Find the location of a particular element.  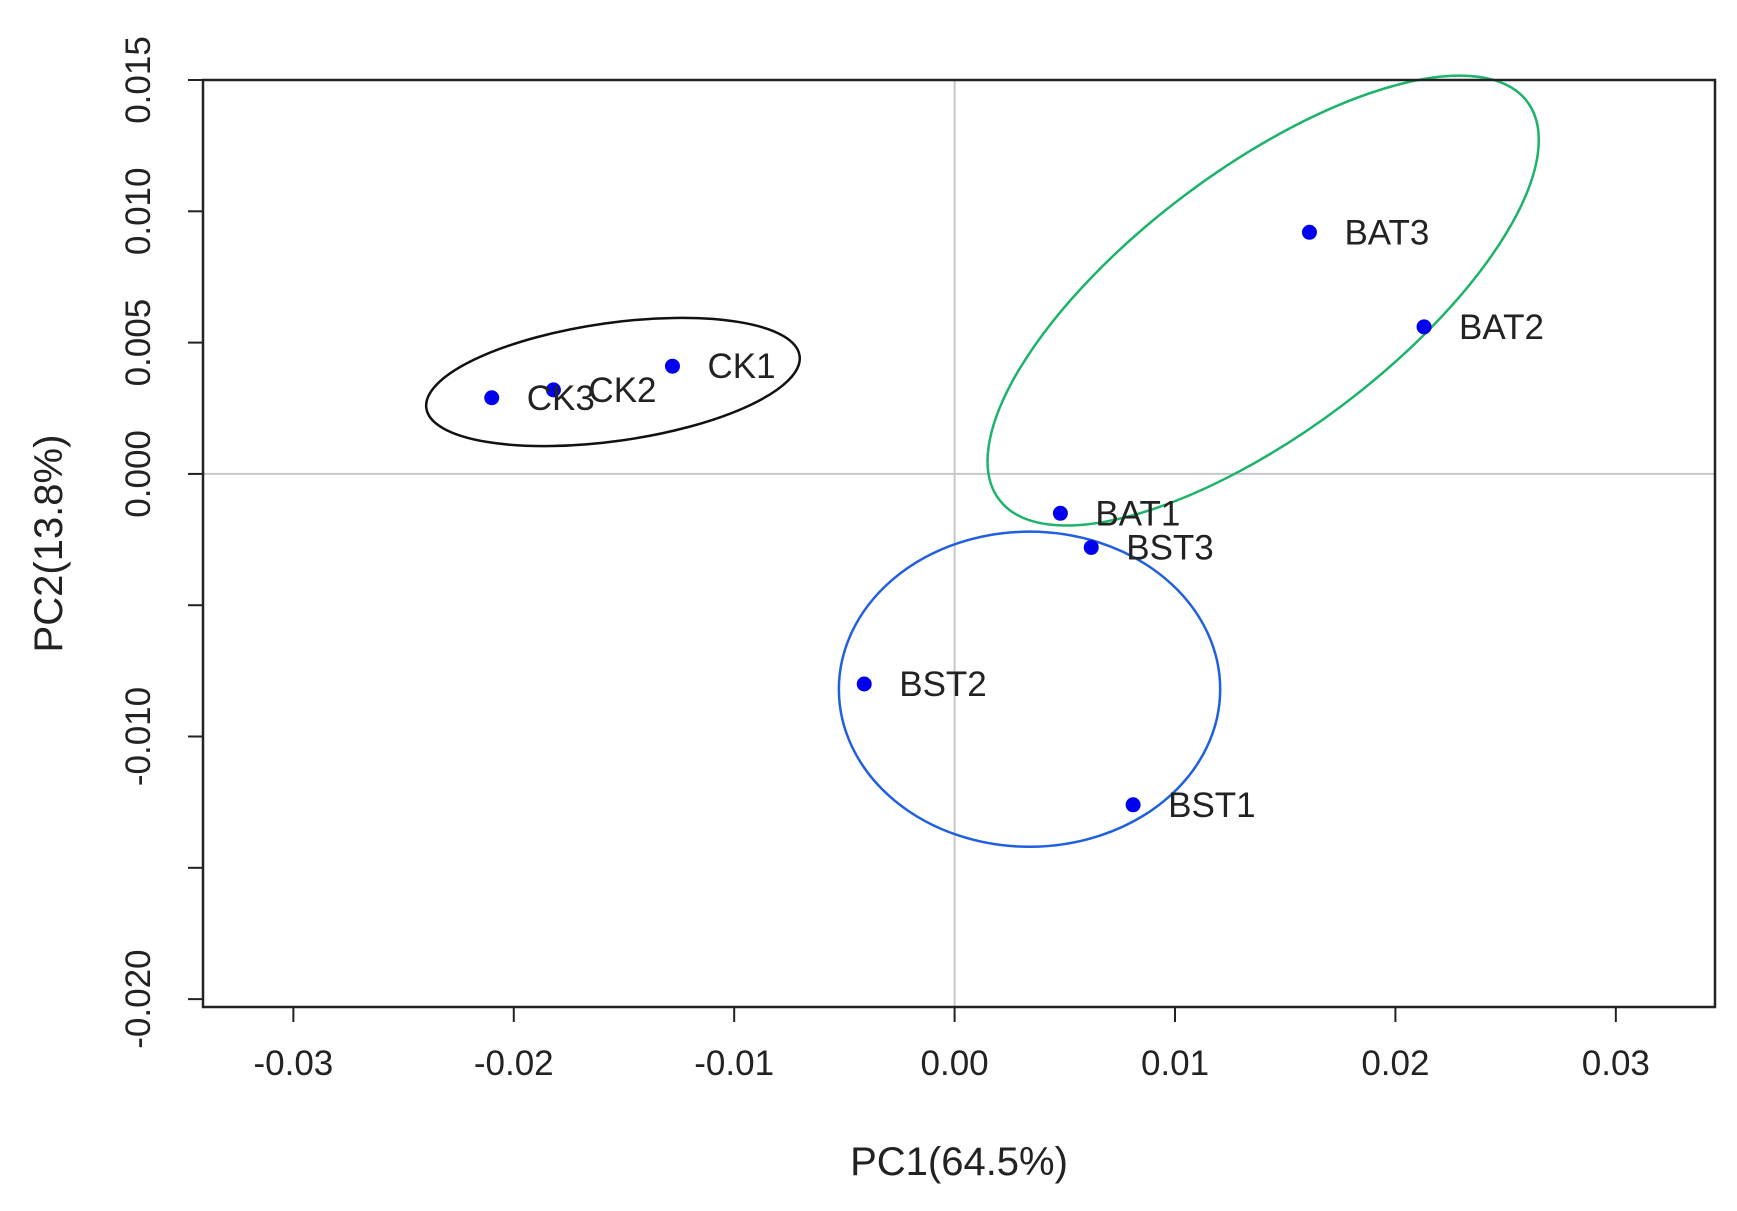

x-tick-label: -0.03 is located at coordinates (293, 1063).